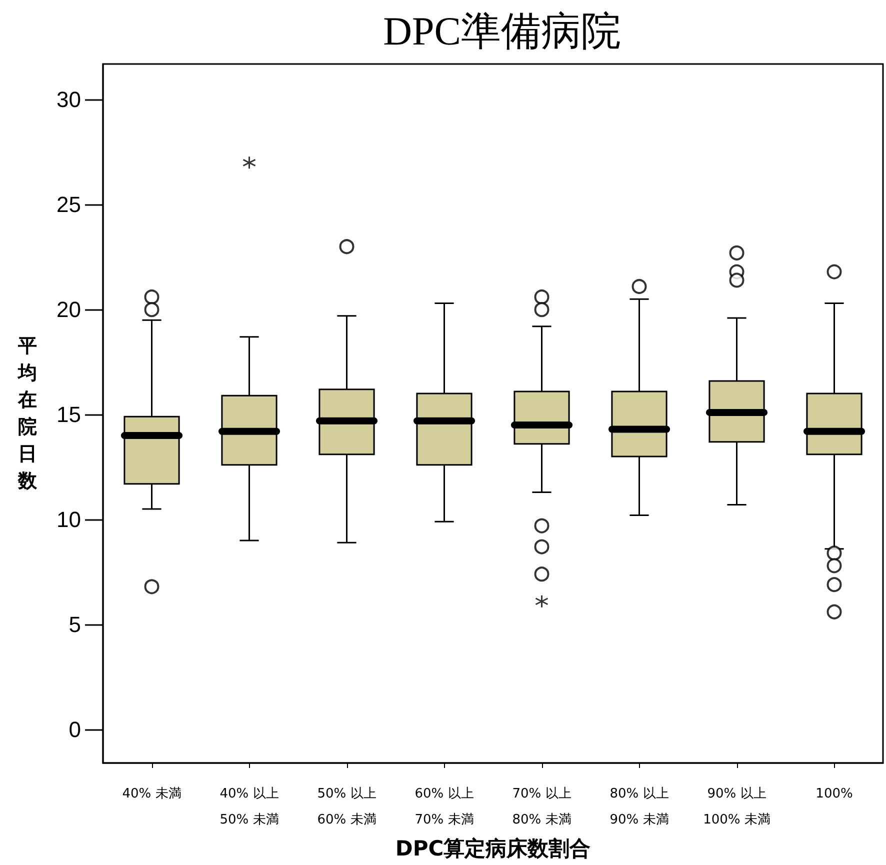 This screenshot has width=886, height=865. What do you see at coordinates (74, 729) in the screenshot?
I see `y-tick-label: 0` at bounding box center [74, 729].